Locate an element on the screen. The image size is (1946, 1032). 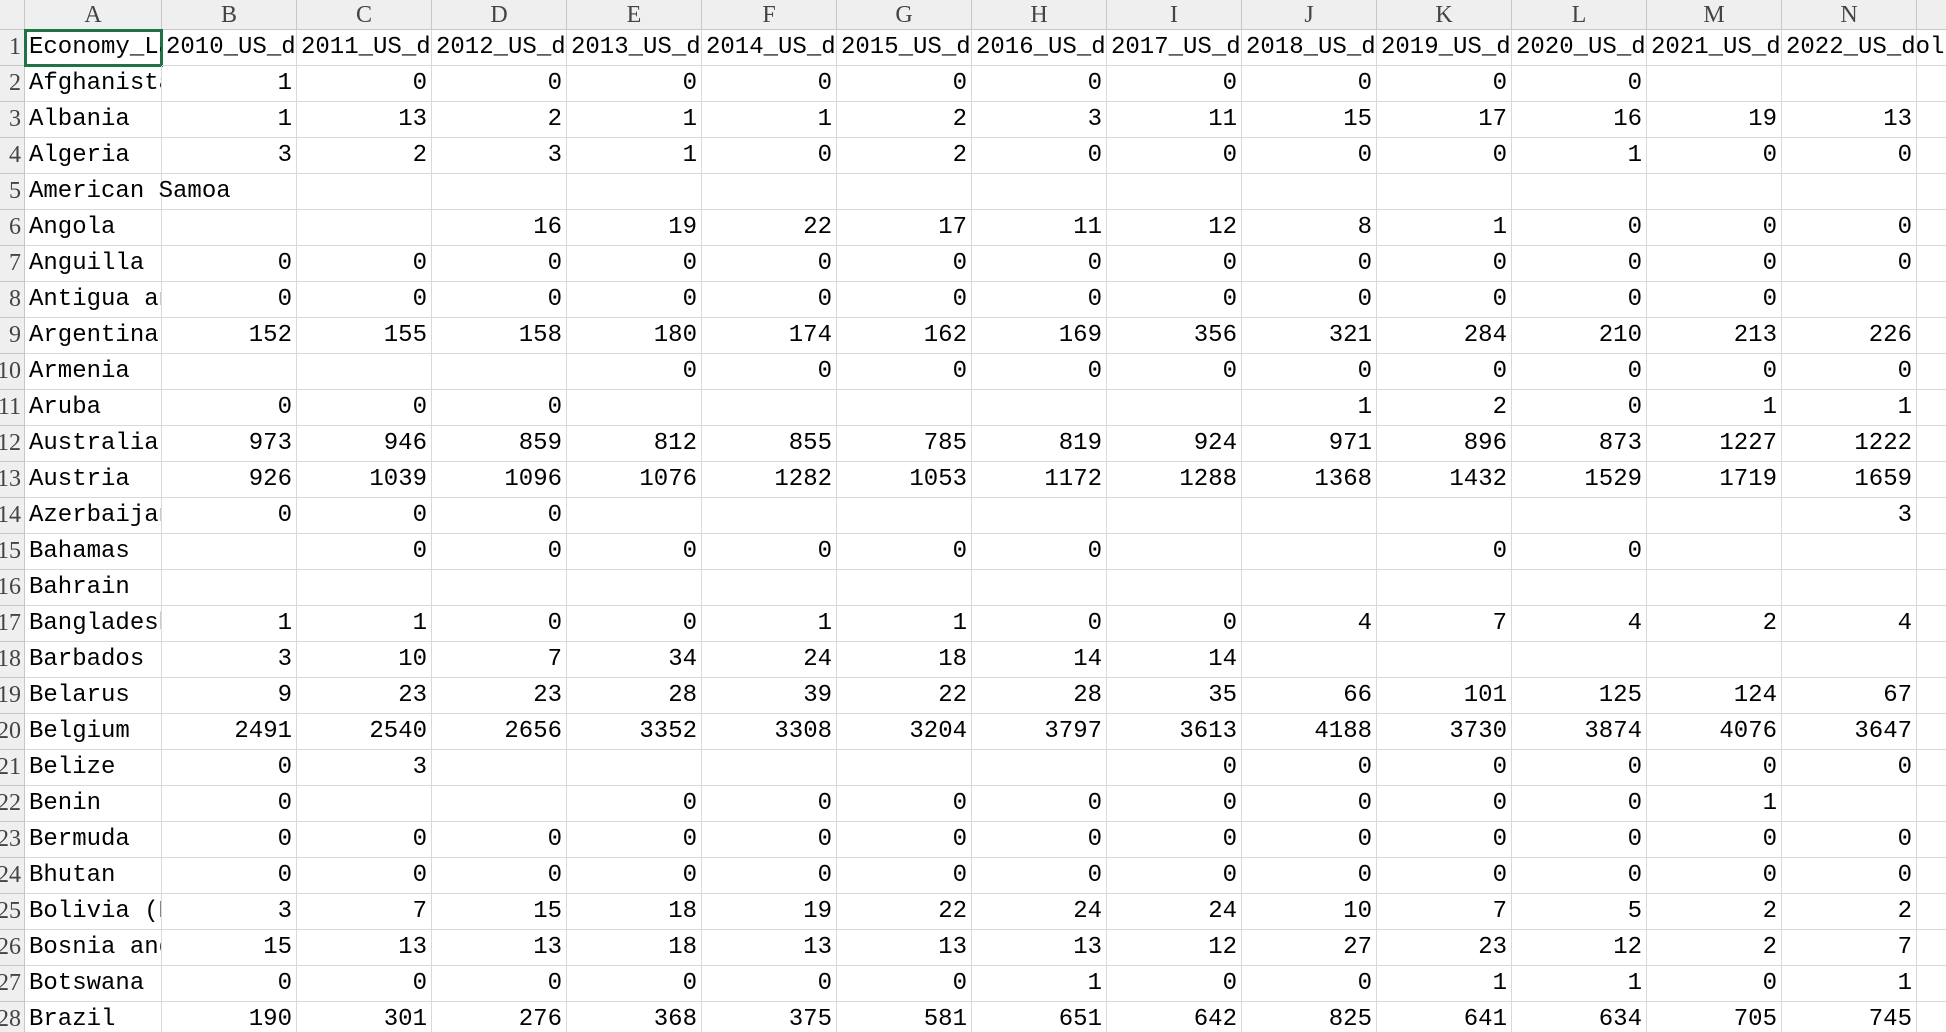
cell: 2011_US_dol is located at coordinates (364, 48).